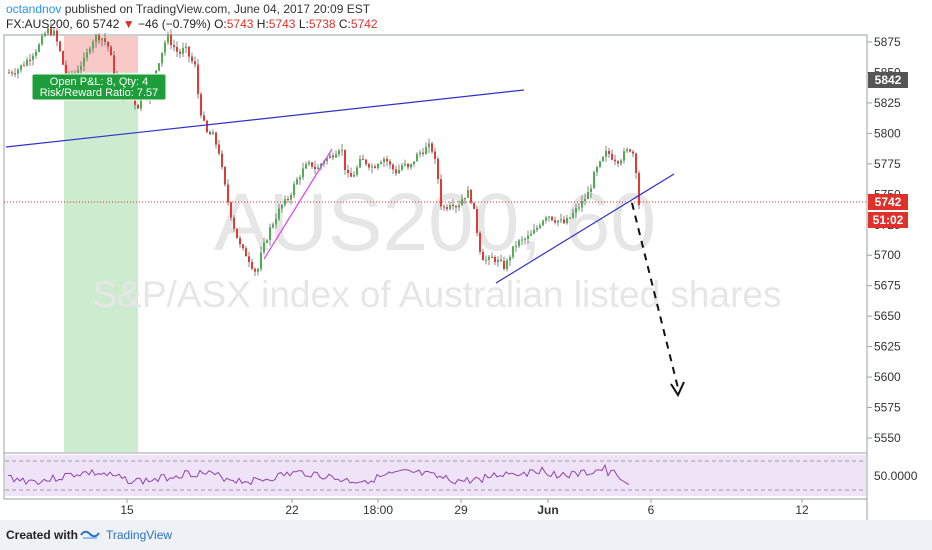 The height and width of the screenshot is (550, 932). Describe the element at coordinates (139, 535) in the screenshot. I see `tradingview-brand-link: TradingView` at that location.